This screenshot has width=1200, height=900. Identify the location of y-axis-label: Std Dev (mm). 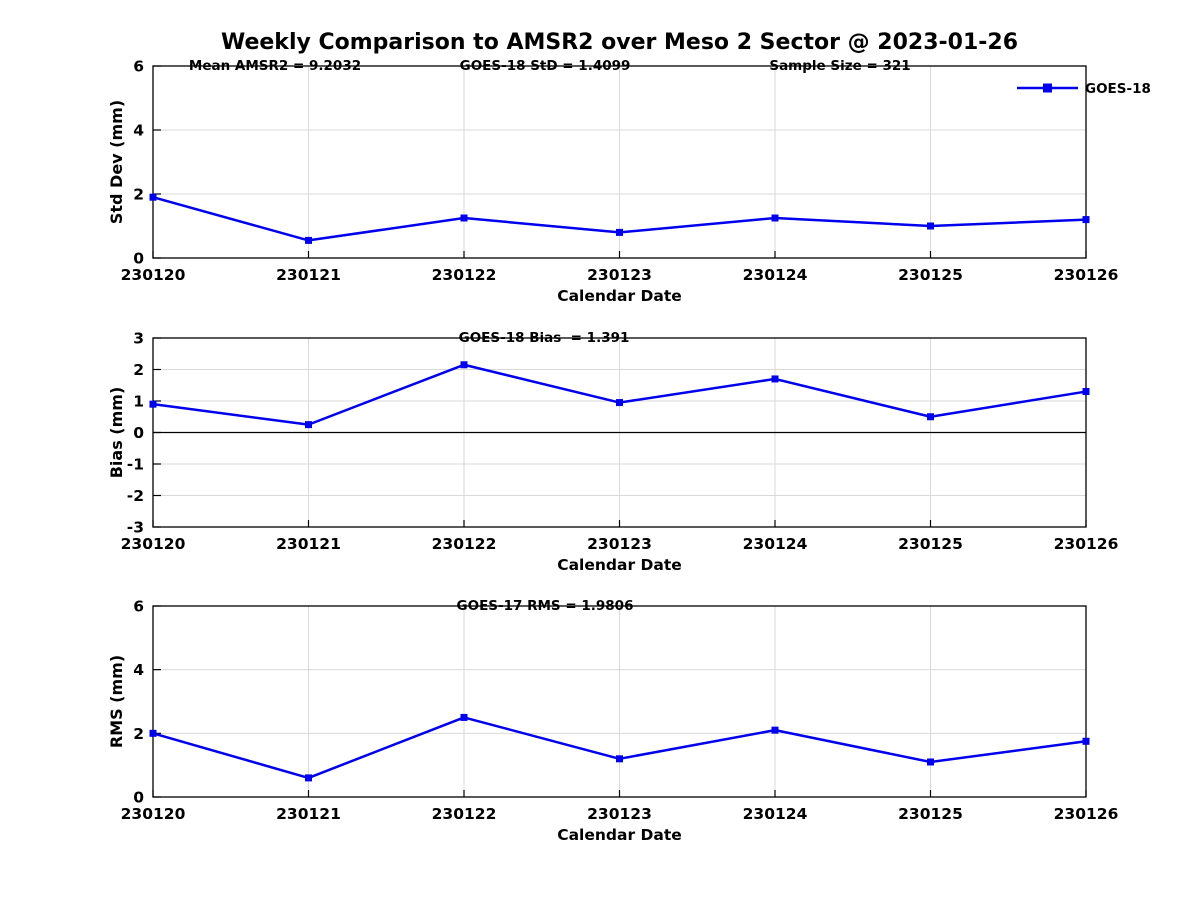
(116, 162).